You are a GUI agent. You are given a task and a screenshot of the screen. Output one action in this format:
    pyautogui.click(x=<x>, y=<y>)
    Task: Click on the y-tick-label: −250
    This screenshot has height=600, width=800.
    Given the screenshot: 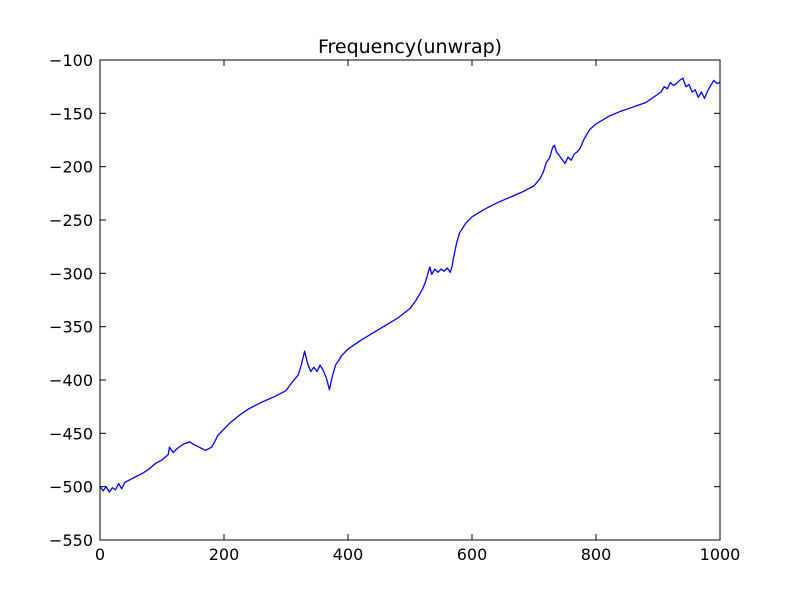 What is the action you would take?
    pyautogui.click(x=71, y=220)
    